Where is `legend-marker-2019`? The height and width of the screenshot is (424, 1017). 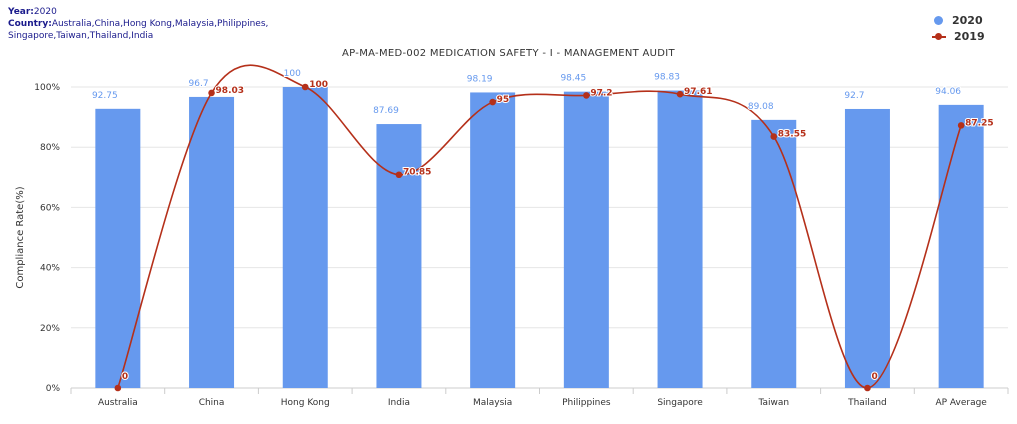
legend-marker-2019 is located at coordinates (939, 36).